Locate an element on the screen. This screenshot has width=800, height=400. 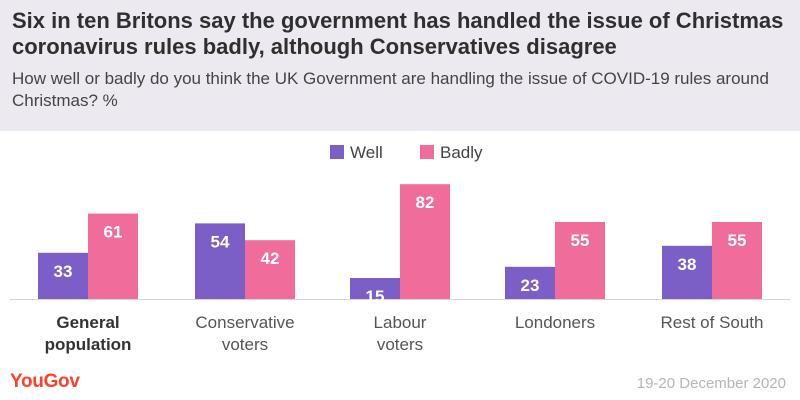
category-label-line: Londoners is located at coordinates (555, 322).